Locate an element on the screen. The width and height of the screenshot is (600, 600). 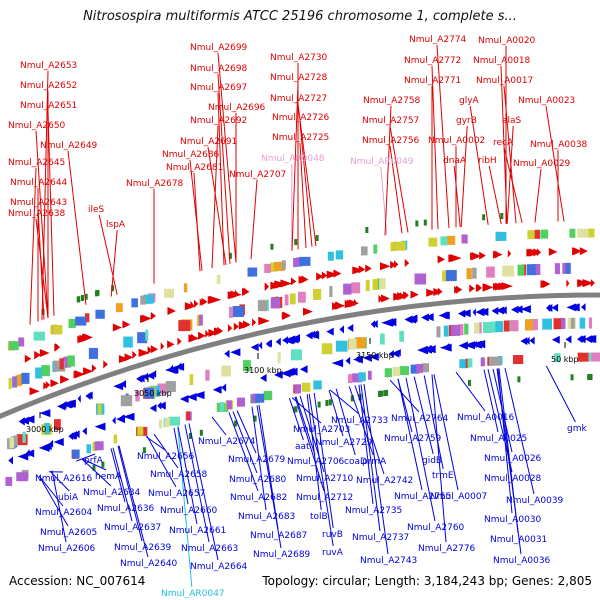
gene-label-plus: Nmul_A0038 is located at coordinates (559, 145).